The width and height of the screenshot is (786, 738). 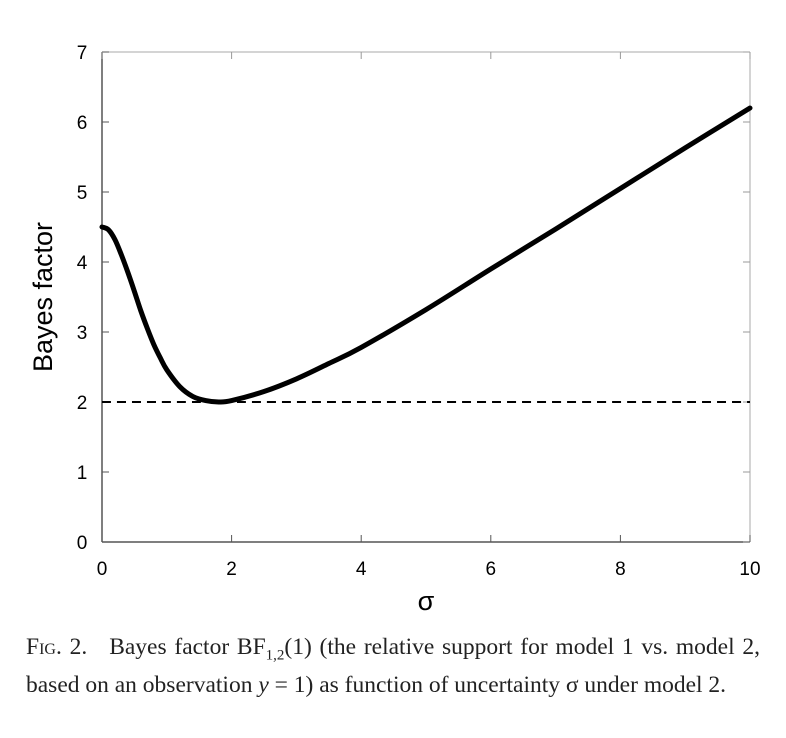 I want to click on y-tick-label: 5, so click(x=82, y=193).